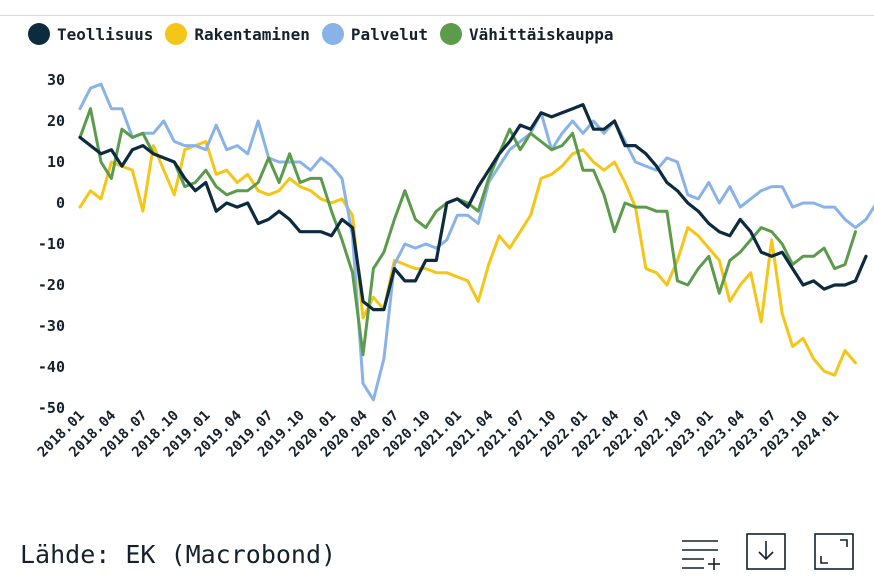 The image size is (874, 577). Describe the element at coordinates (60, 203) in the screenshot. I see `y-tick-label: 0` at that location.